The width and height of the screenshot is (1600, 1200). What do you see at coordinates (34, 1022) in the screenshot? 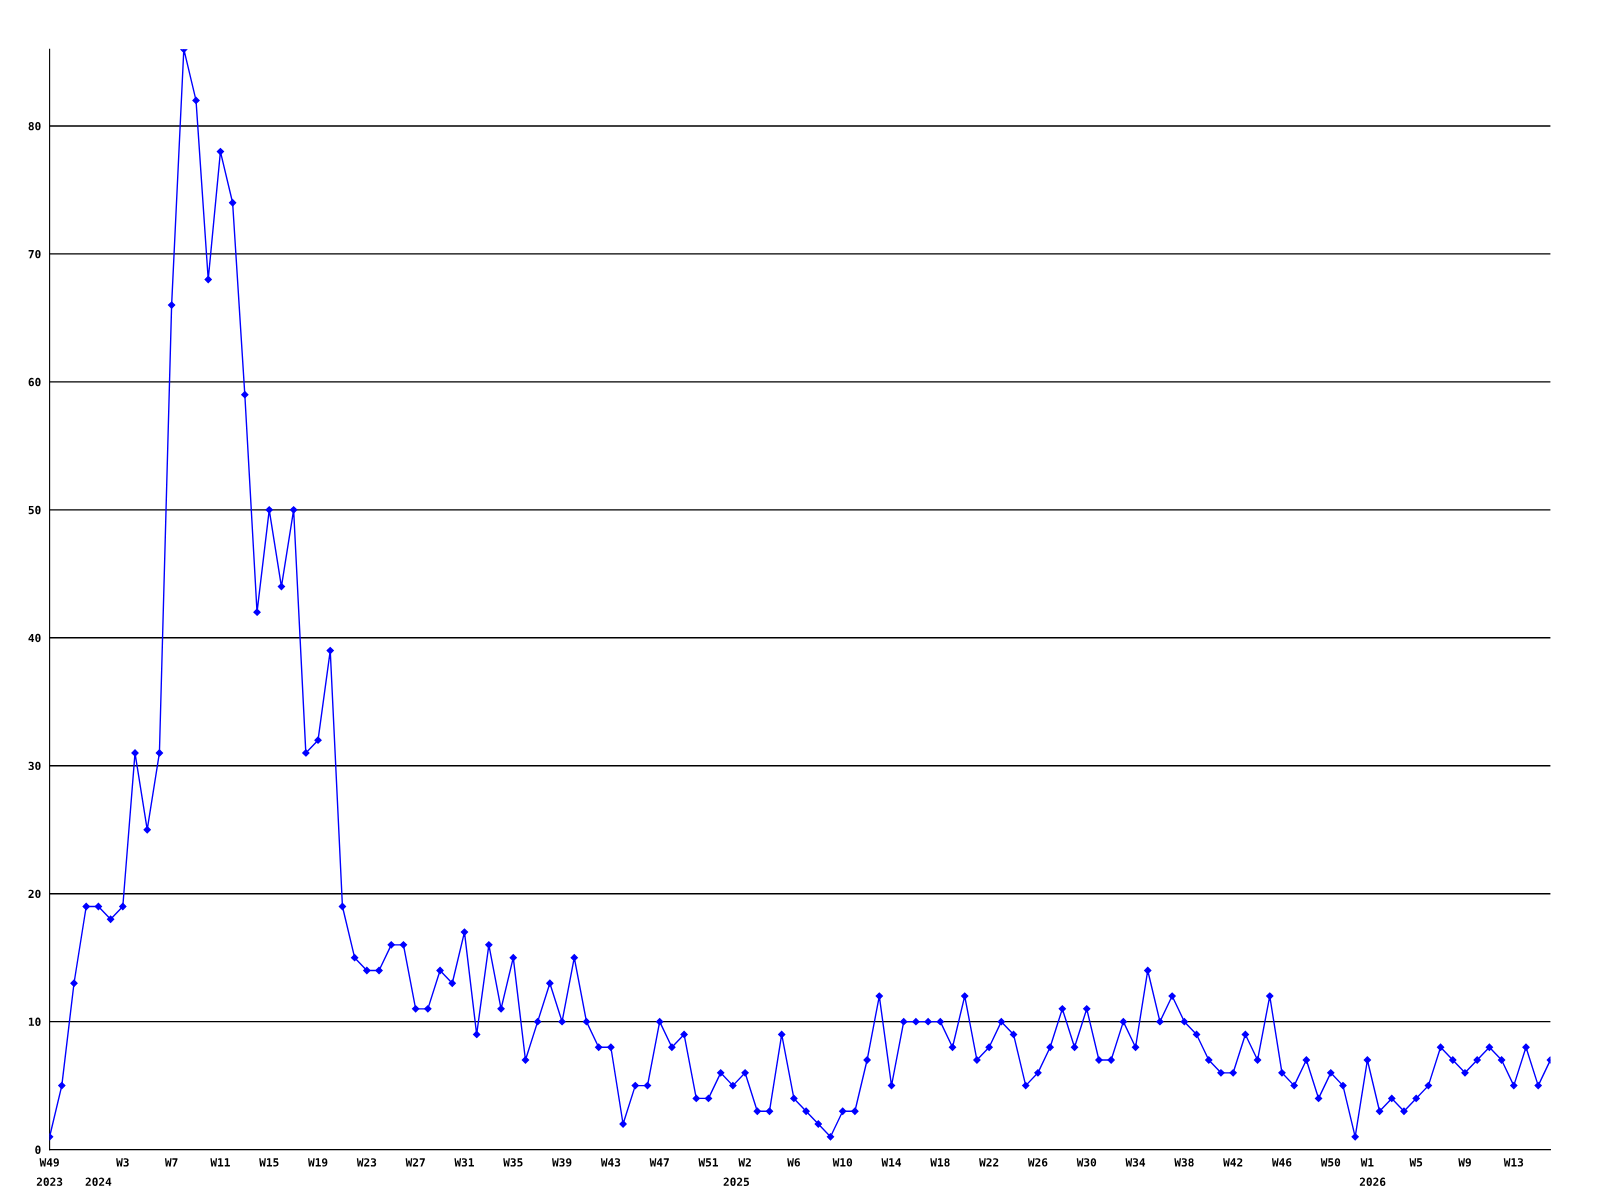
I see `y-tick-label: 10` at bounding box center [34, 1022].